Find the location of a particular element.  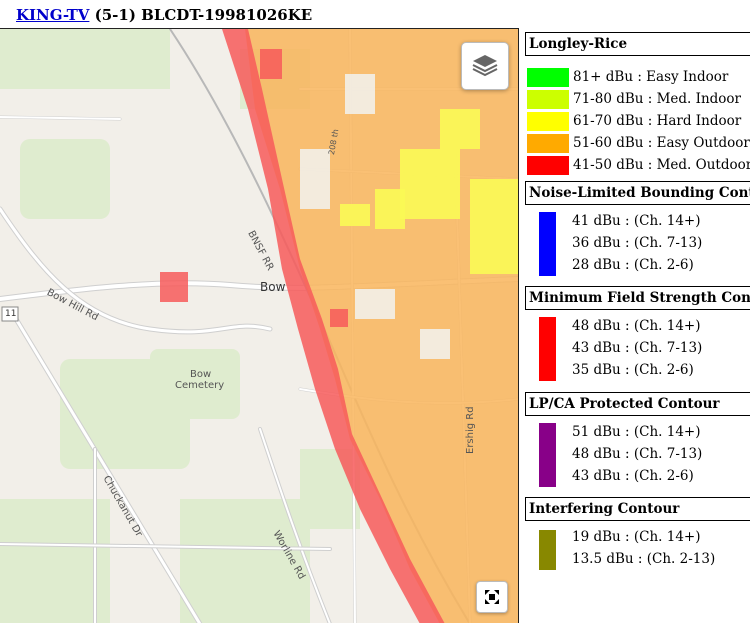

interfering-swatch is located at coordinates (547, 550).